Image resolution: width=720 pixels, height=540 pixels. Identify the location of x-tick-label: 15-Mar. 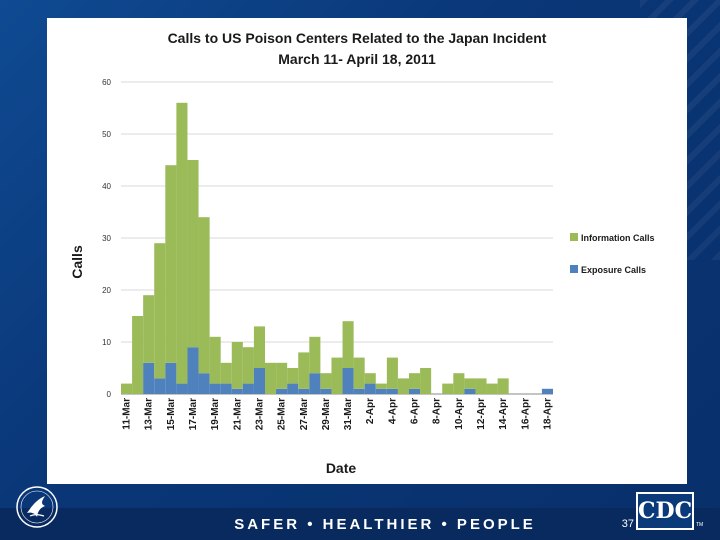
(171, 414).